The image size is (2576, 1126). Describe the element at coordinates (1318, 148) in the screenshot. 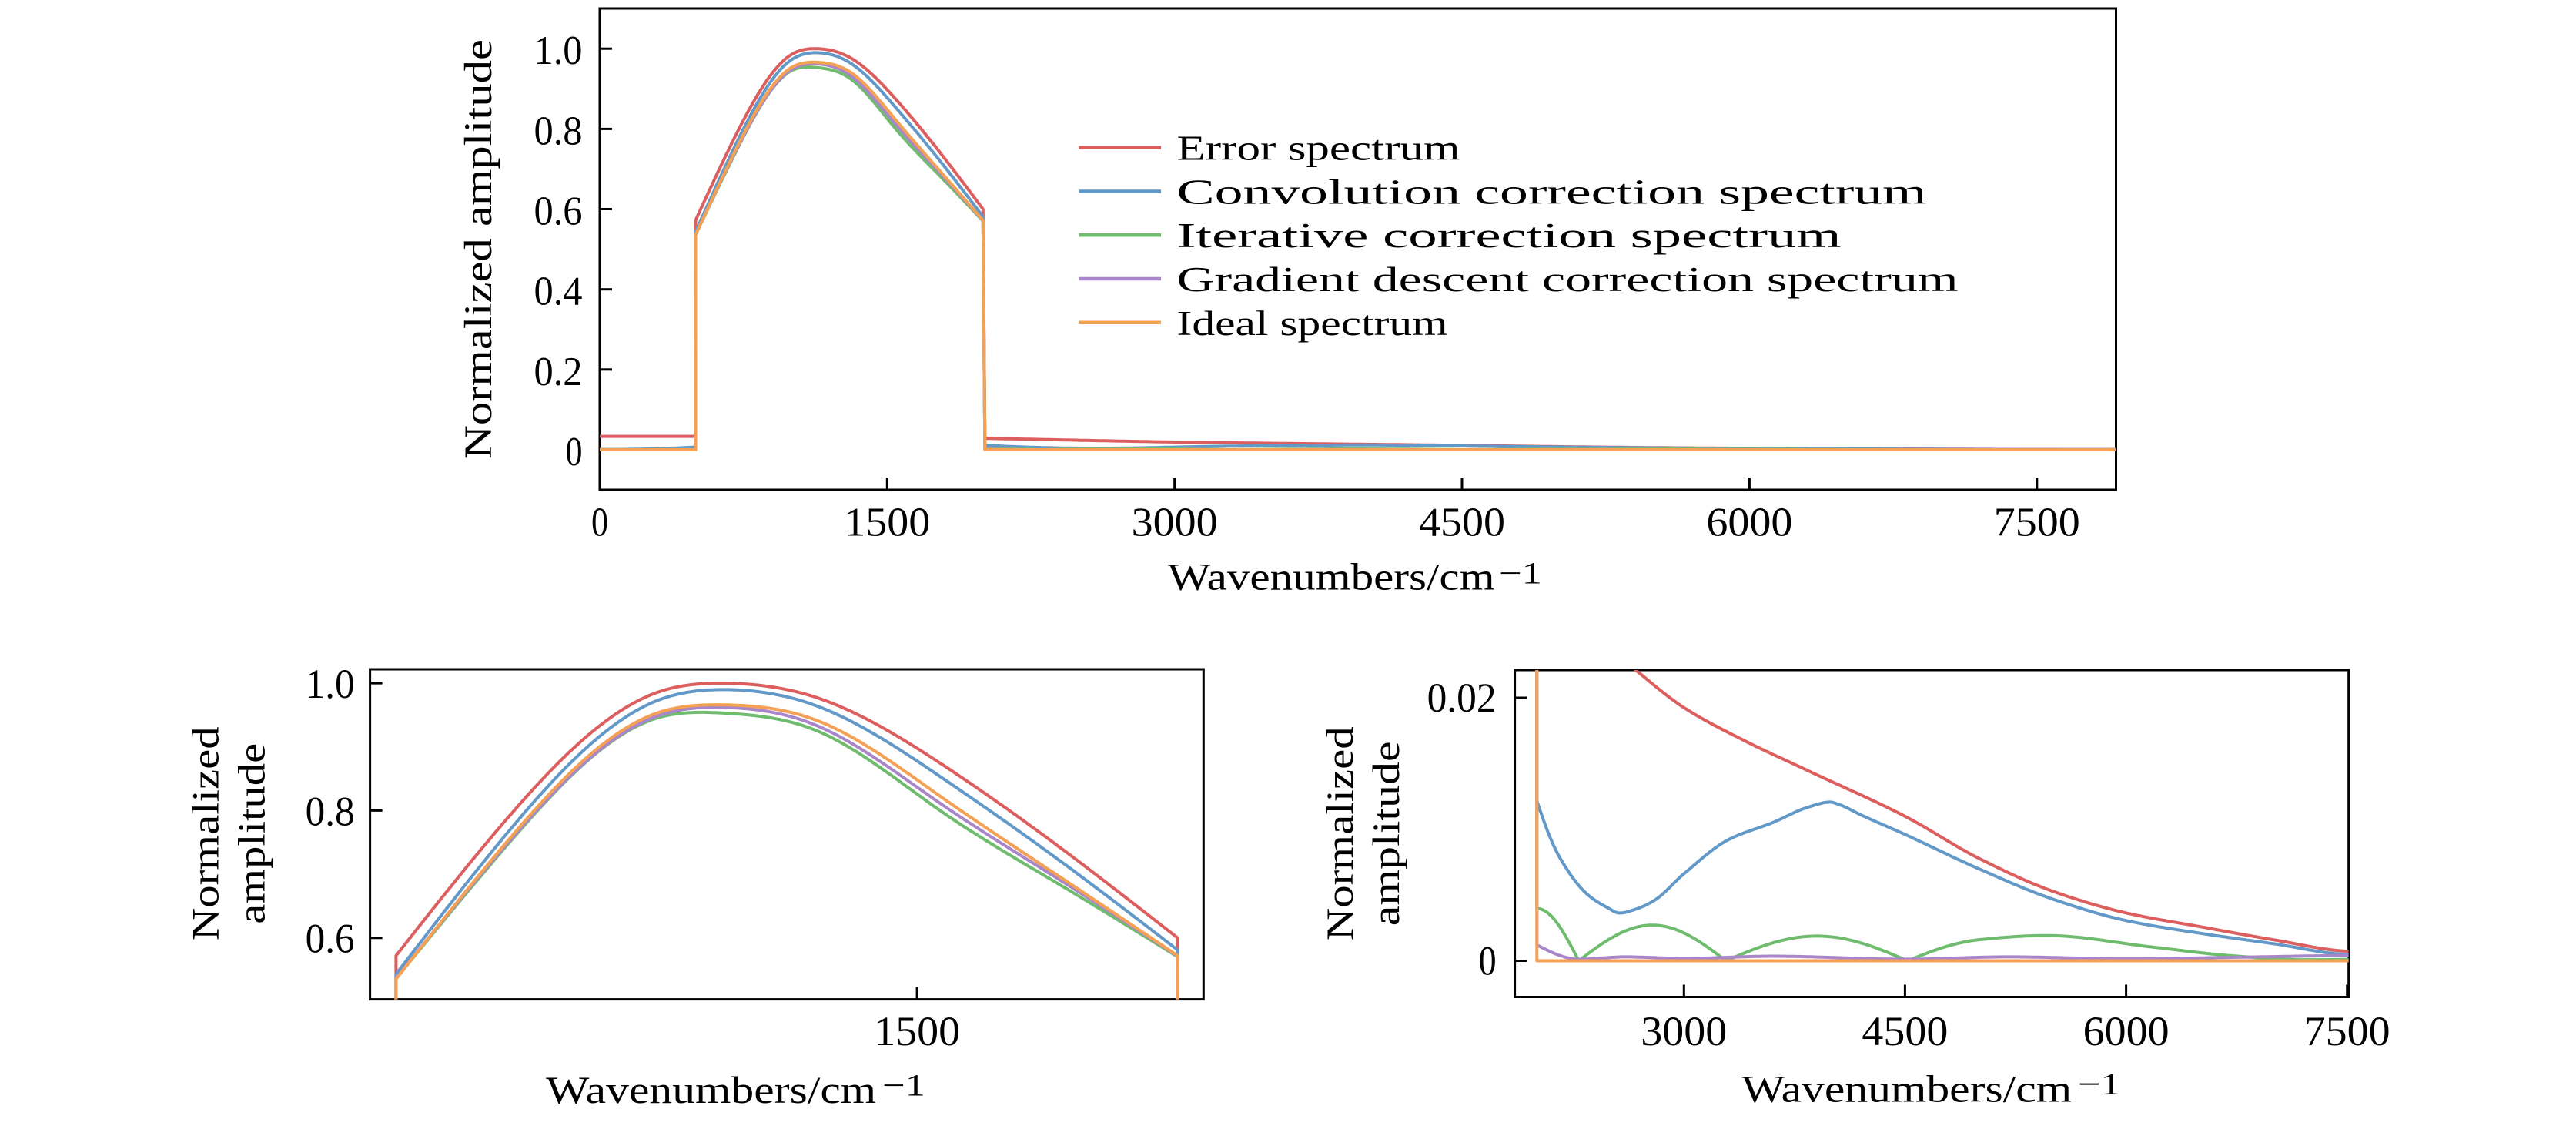

I see `svg-text: Error spectrum` at that location.